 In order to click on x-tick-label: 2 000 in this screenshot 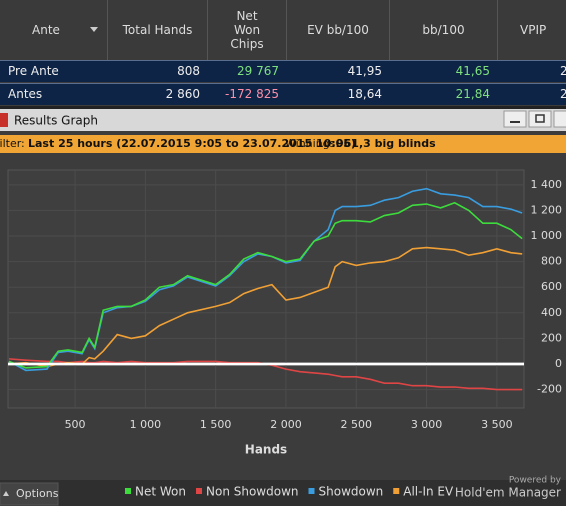, I will do `click(286, 424)`.